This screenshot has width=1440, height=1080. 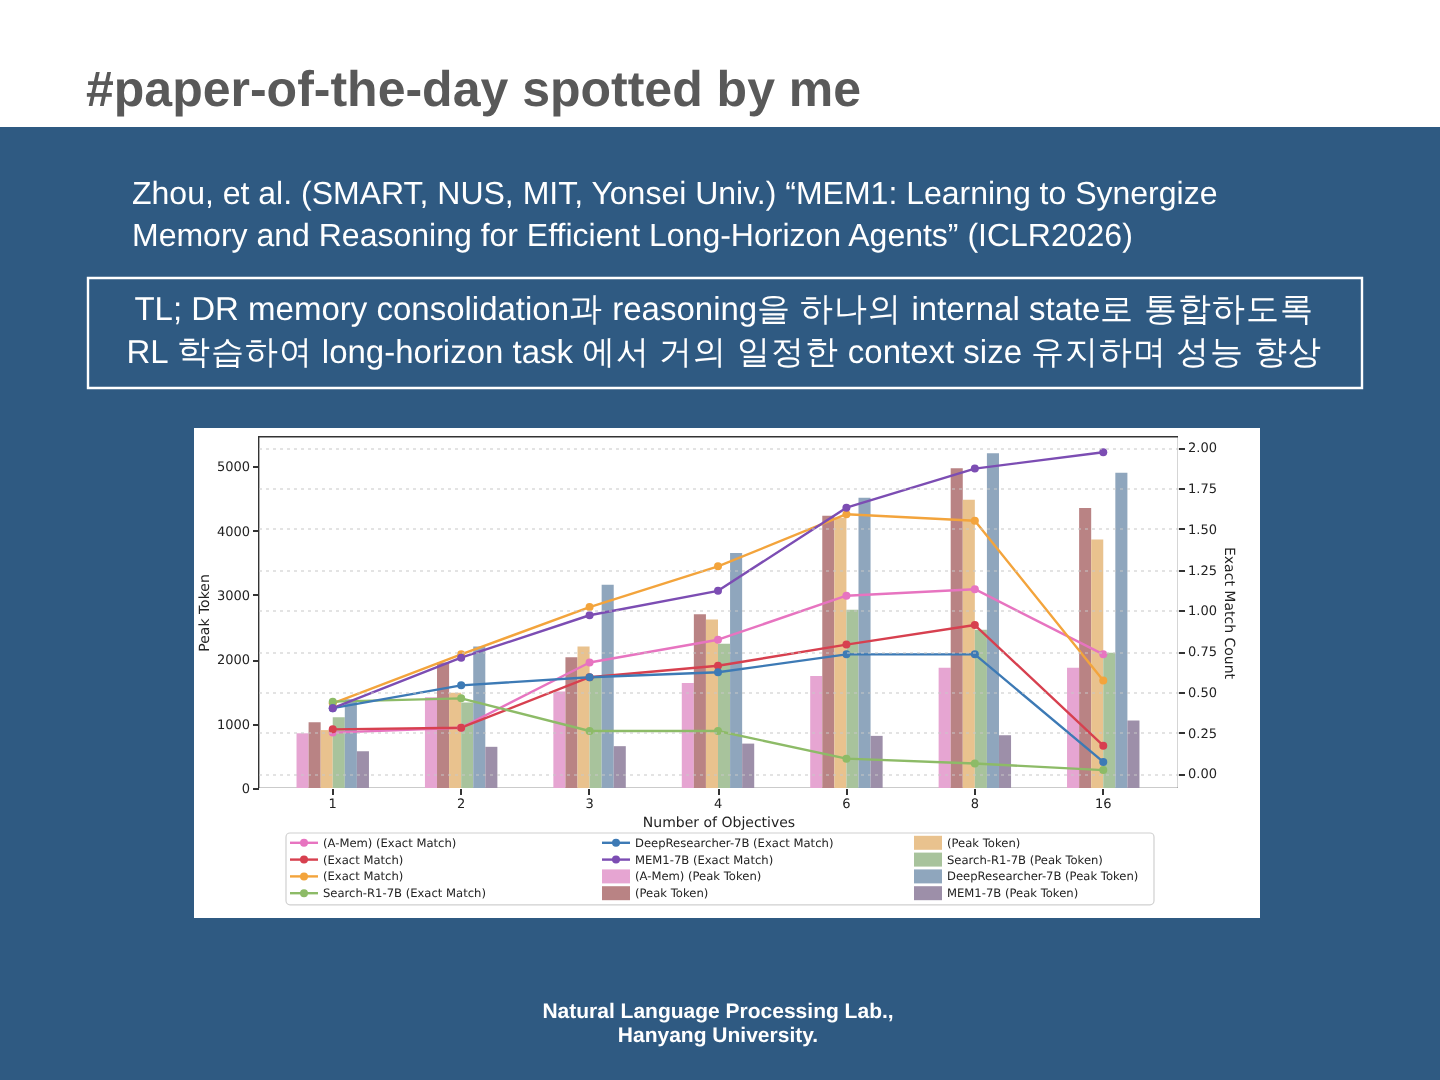 What do you see at coordinates (724, 331) in the screenshot?
I see `text: TL; DR memory consolidation과 reasoning을 하나의 internal state로 통합하도록 RL 학습하여 long-horizon task 에서 거의 일정한 context size 유지하며 성능 향상` at bounding box center [724, 331].